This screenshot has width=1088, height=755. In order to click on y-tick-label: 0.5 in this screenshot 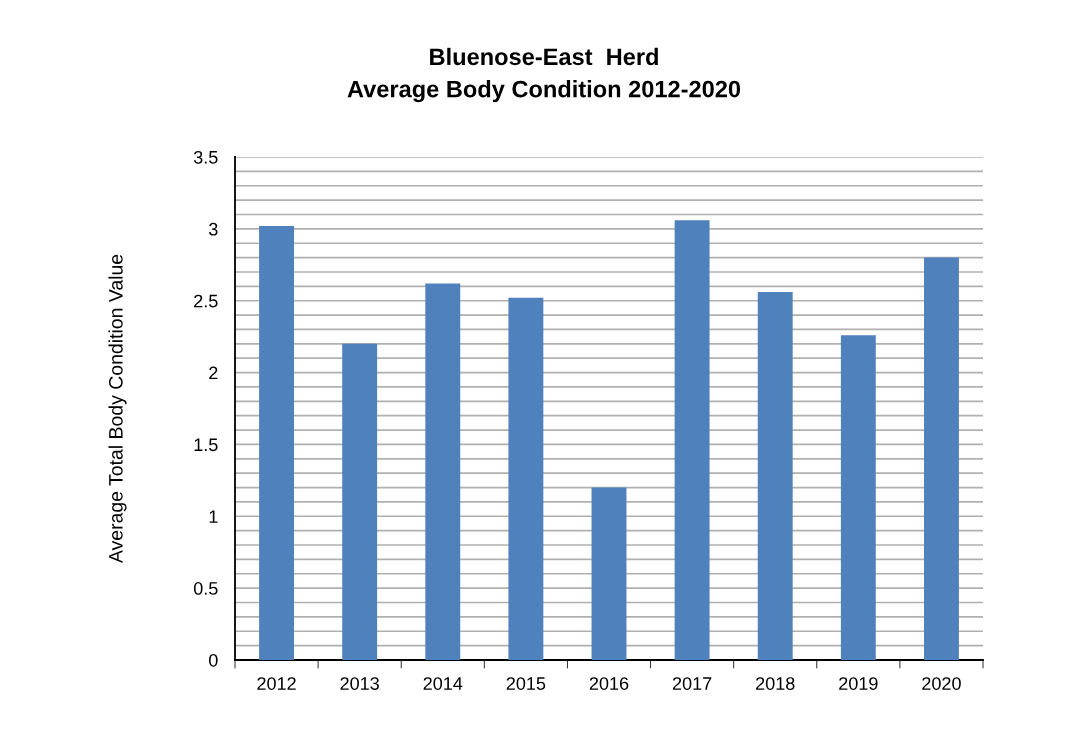, I will do `click(205, 588)`.